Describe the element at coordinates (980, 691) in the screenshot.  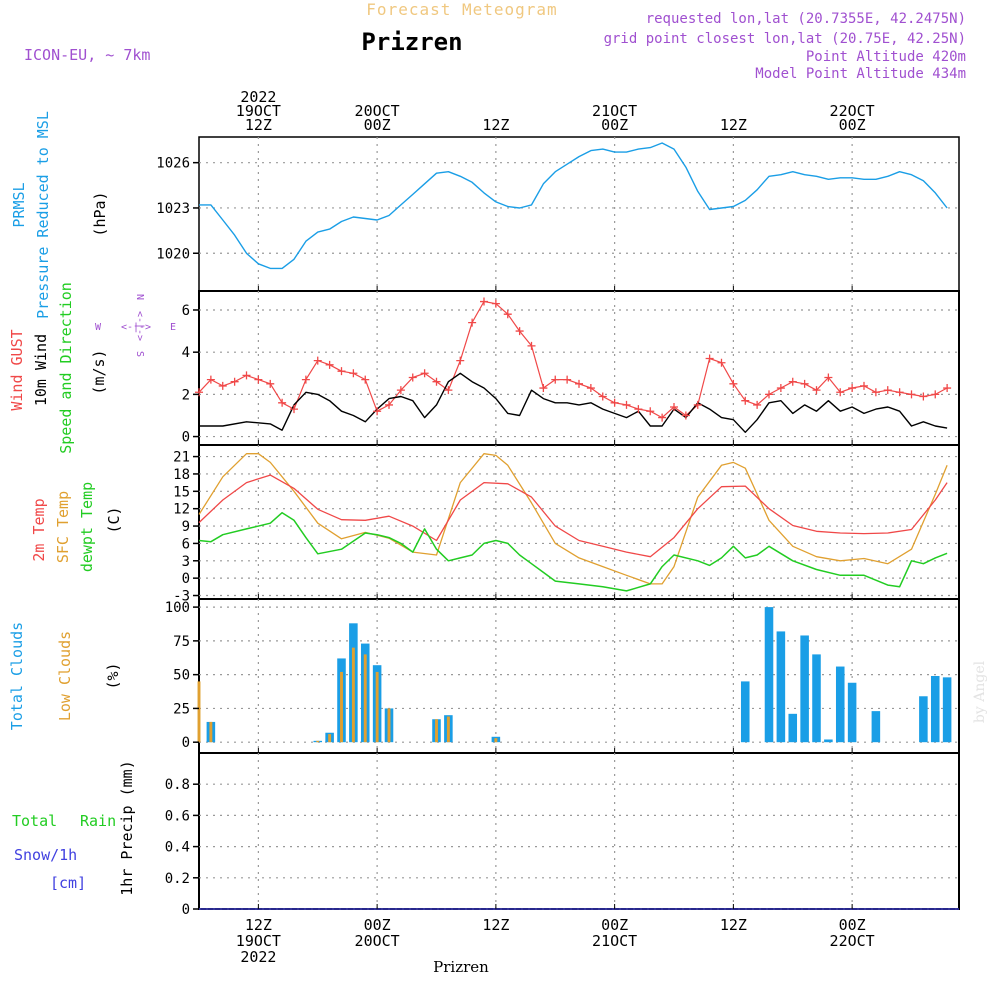
I see `watermark: by Angel` at that location.